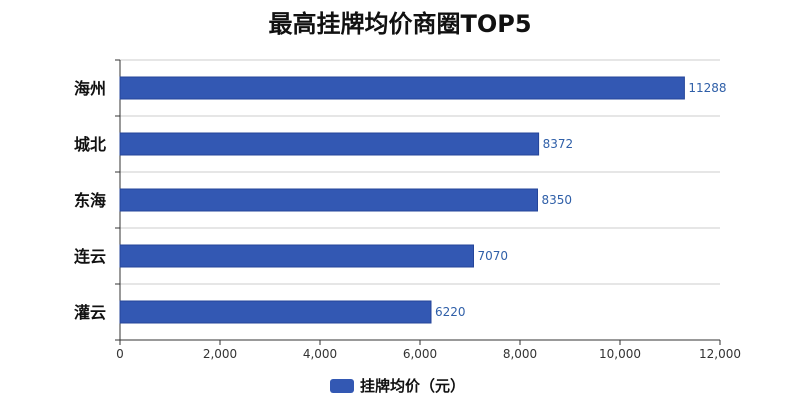 The width and height of the screenshot is (800, 400). I want to click on x-tick-label: 0, so click(120, 354).